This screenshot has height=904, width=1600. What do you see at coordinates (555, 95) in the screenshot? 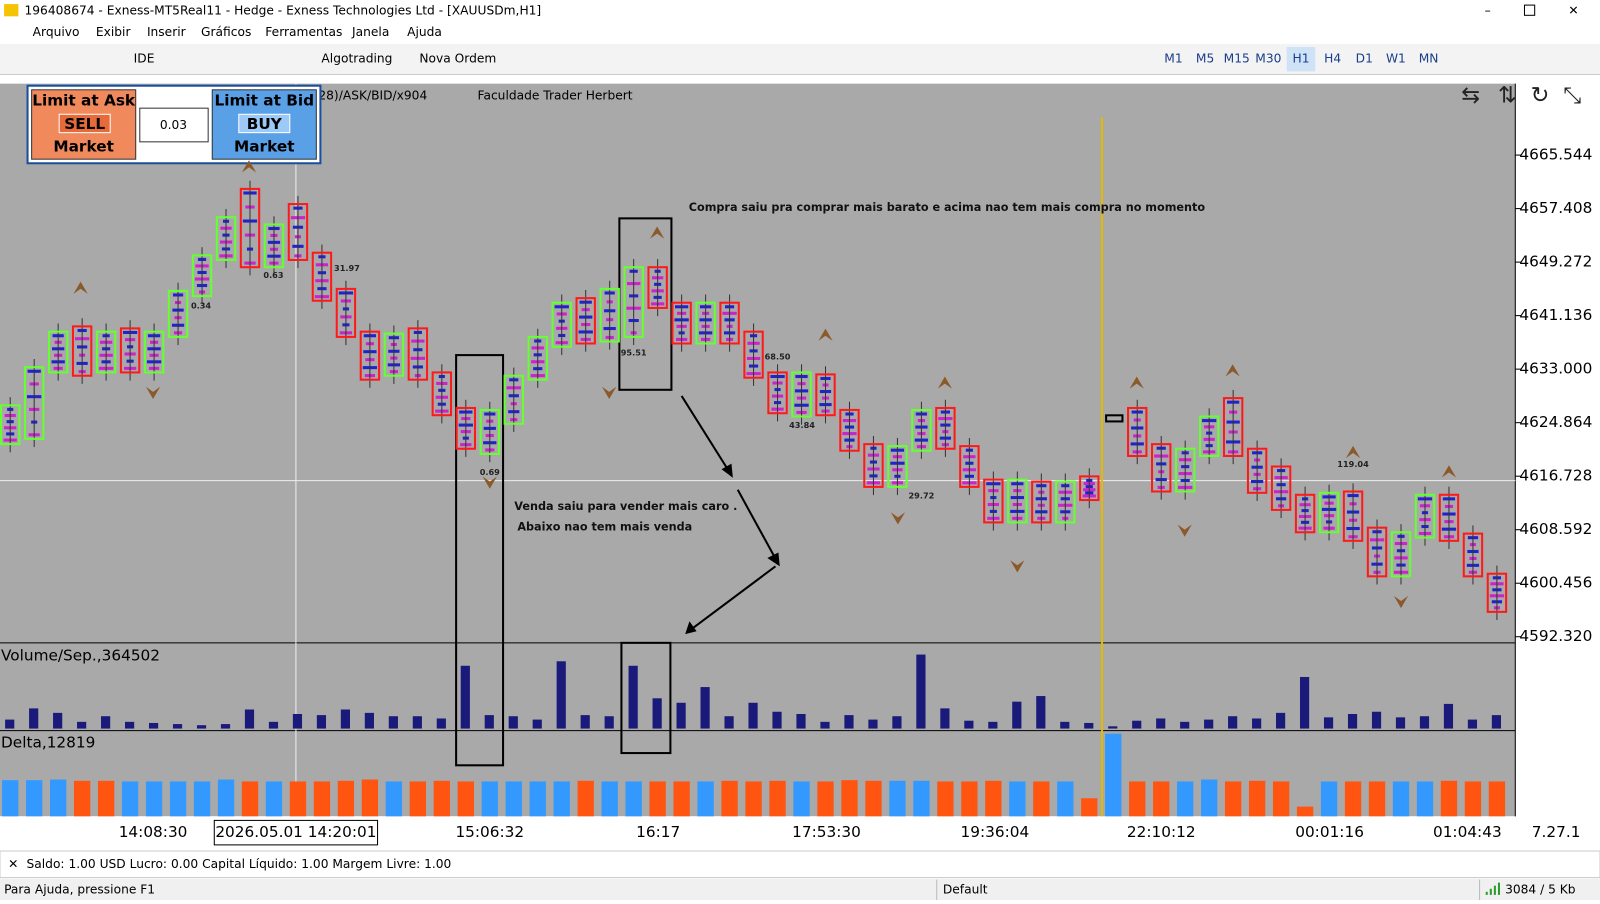
I see `chart-subtitle: Faculdade Trader Herbert` at bounding box center [555, 95].